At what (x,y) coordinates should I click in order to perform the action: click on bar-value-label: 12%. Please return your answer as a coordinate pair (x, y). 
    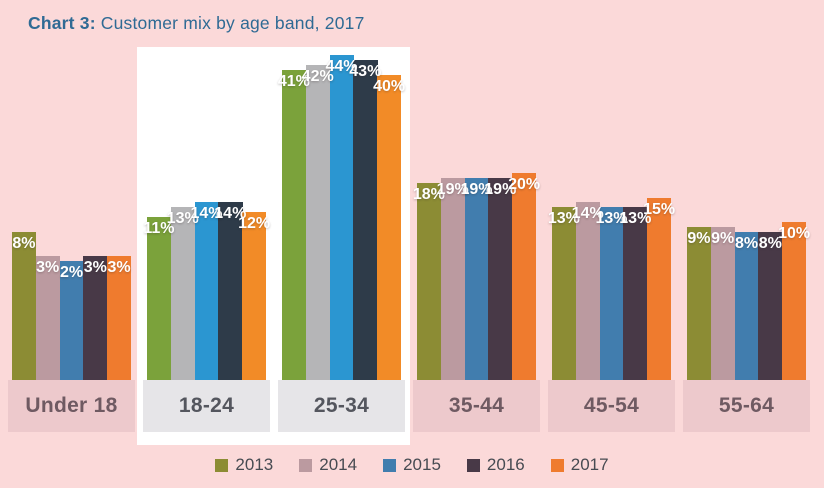
    Looking at the image, I should click on (254, 224).